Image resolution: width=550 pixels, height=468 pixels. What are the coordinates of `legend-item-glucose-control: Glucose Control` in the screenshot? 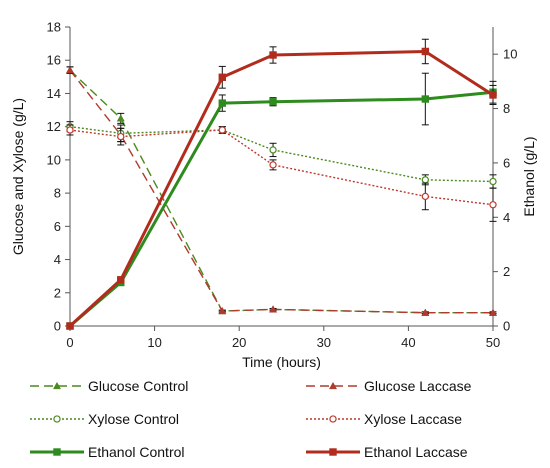 It's located at (109, 386).